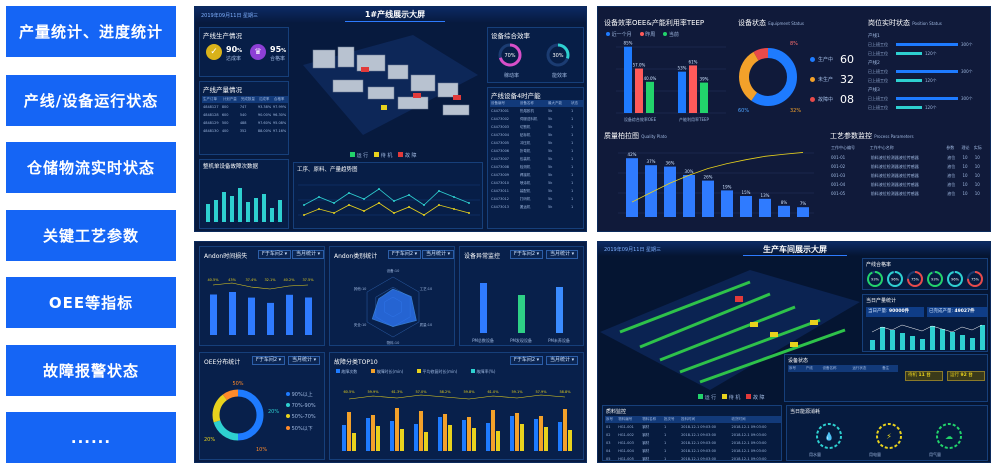 The image size is (997, 469). Describe the element at coordinates (91, 167) in the screenshot. I see `nav-button-warehouse: 仓储物流实时状态` at that location.